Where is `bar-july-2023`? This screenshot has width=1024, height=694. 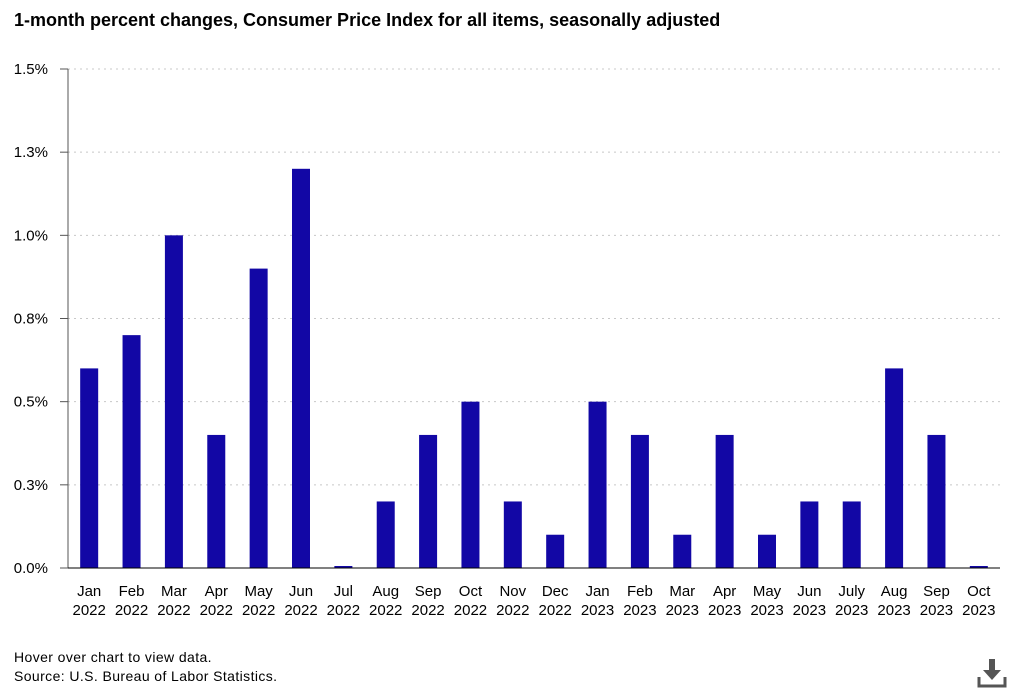
bar-july-2023 is located at coordinates (851, 534).